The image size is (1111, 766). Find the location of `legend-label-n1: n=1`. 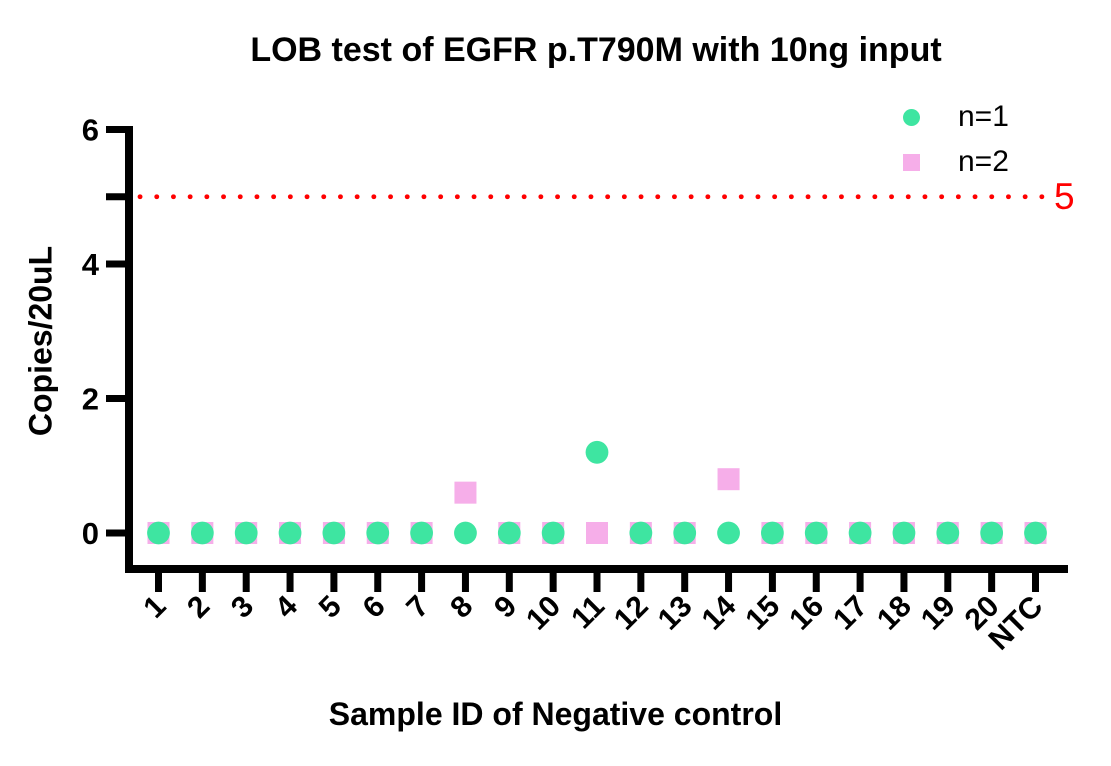

legend-label-n1: n=1 is located at coordinates (983, 116).